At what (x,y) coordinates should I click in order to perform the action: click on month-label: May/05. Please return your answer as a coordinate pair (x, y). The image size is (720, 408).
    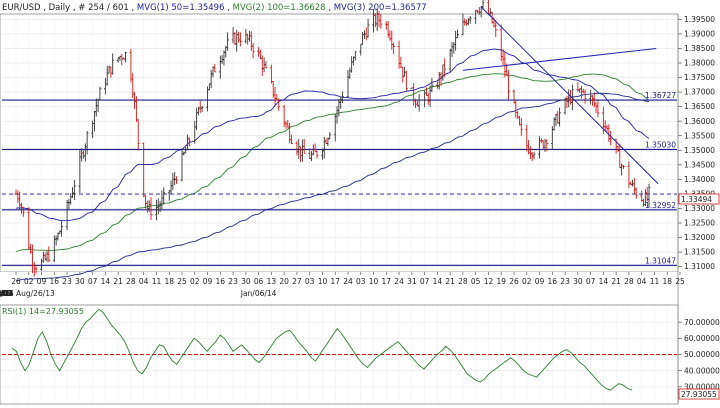
    Looking at the image, I should click on (7, 293).